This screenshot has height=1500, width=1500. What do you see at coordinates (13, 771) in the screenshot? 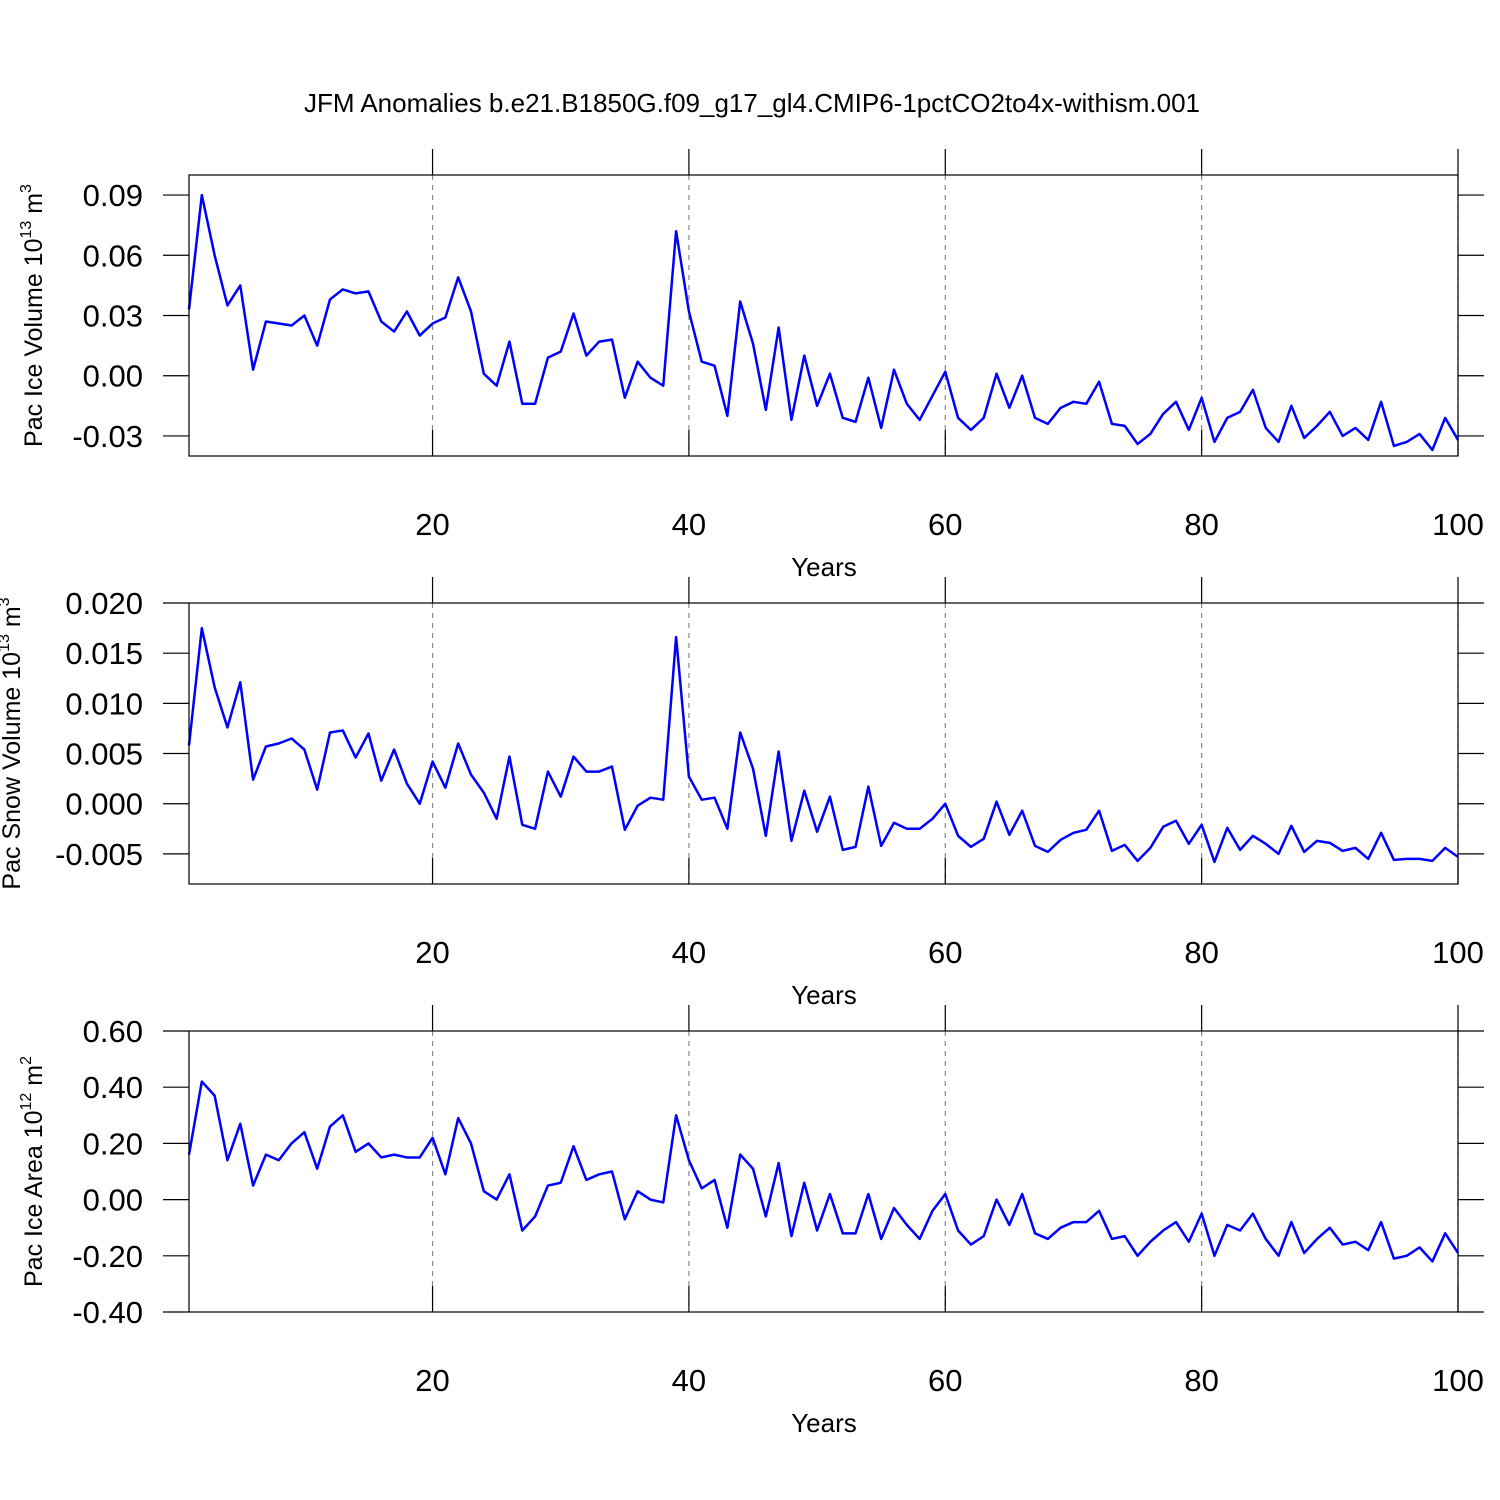
I see `label-part: Pac Snow Volume 10` at bounding box center [13, 771].